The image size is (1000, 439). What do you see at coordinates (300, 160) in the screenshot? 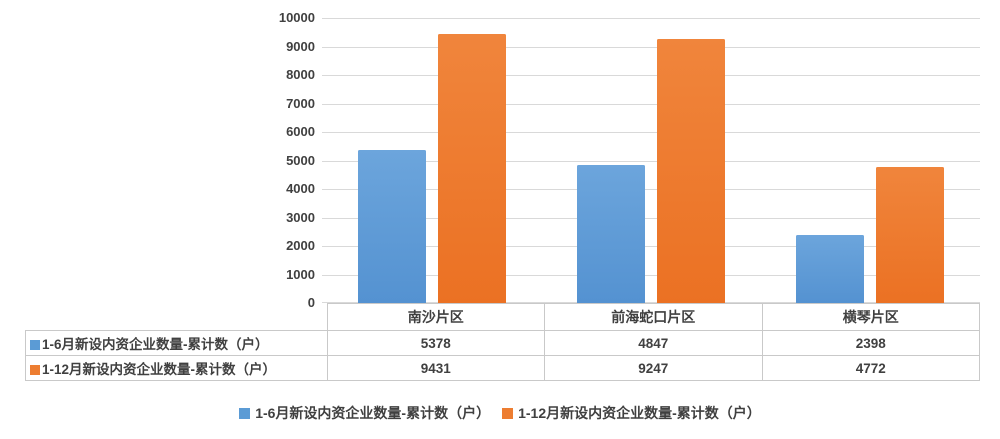
I see `ytick-label: 5000` at bounding box center [300, 160].